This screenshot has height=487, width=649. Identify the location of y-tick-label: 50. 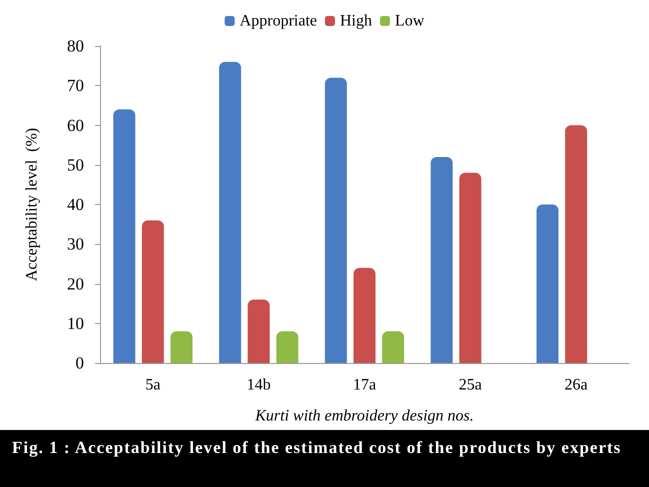
(75, 164).